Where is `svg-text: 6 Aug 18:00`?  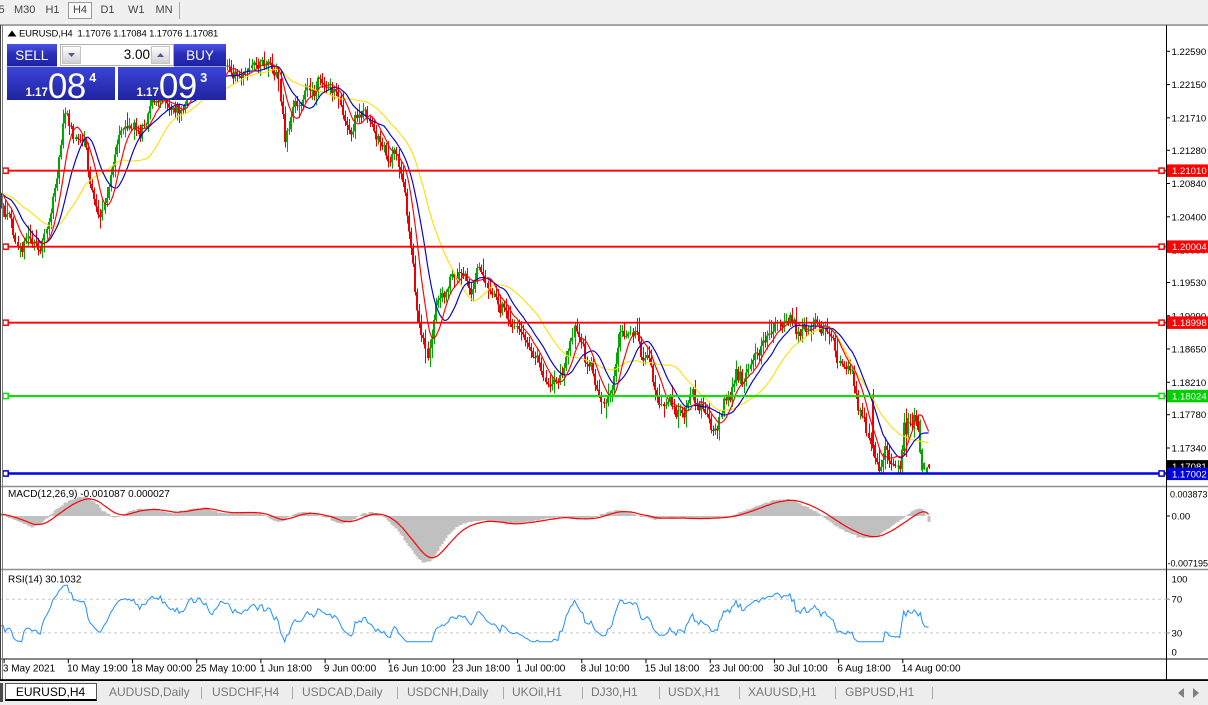 svg-text: 6 Aug 18:00 is located at coordinates (864, 669).